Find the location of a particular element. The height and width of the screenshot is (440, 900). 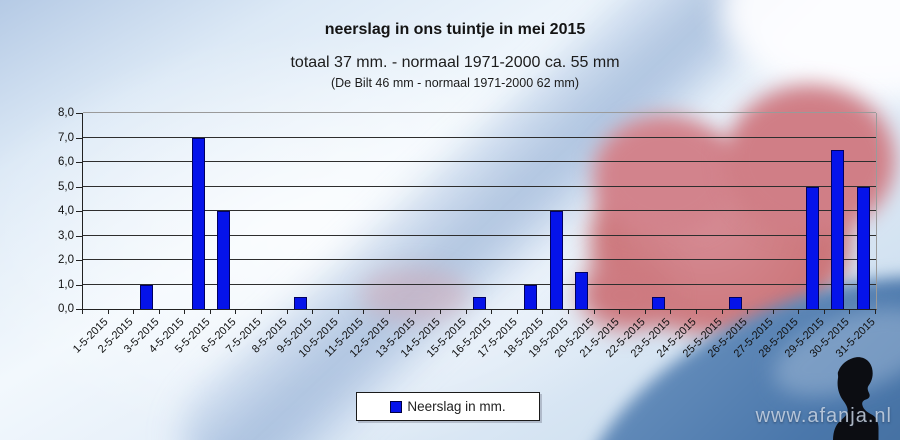

y-axis-label: 3,0 is located at coordinates (66, 235).